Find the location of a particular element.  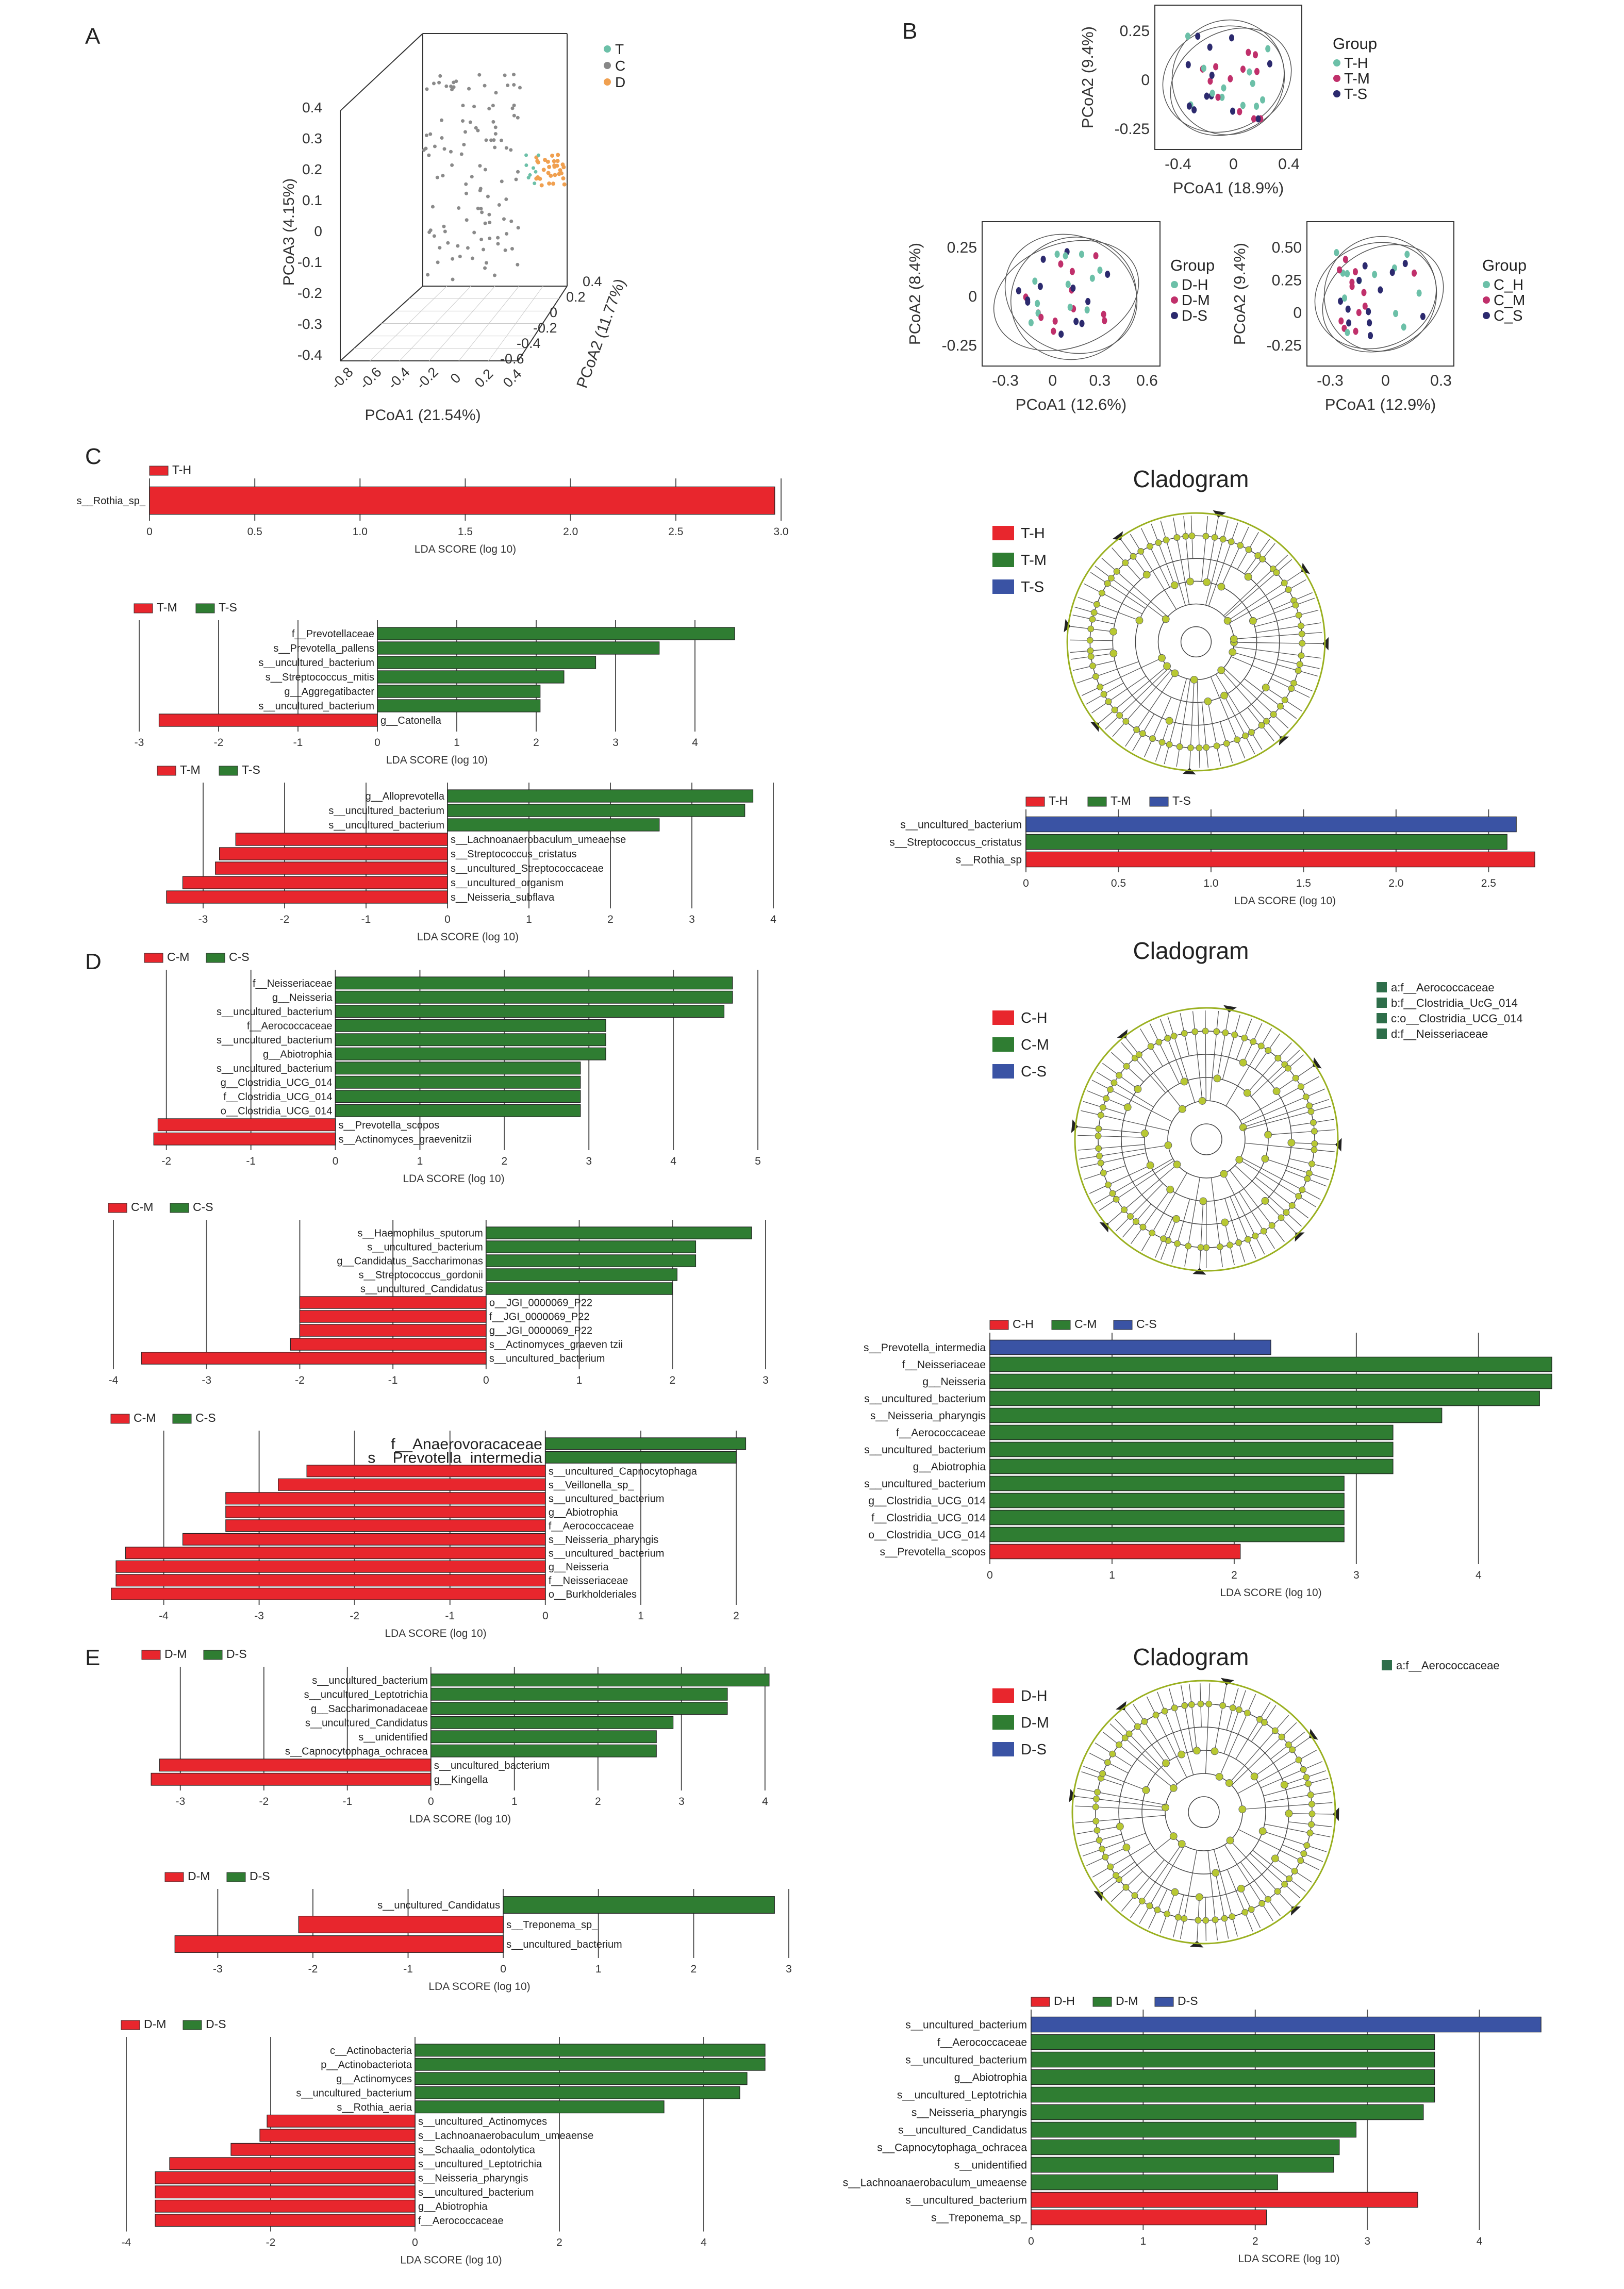

point-t is located at coordinates (530, 175).